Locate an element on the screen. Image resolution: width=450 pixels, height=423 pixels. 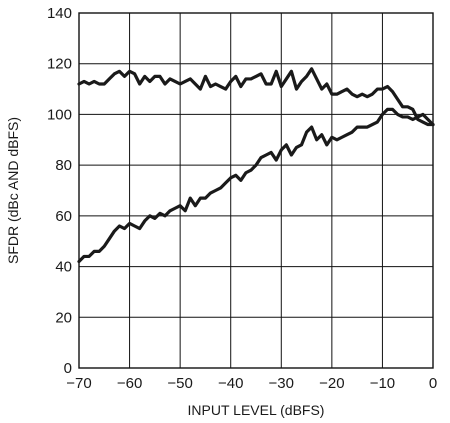
y-tick-label: 120 is located at coordinates (59, 64).